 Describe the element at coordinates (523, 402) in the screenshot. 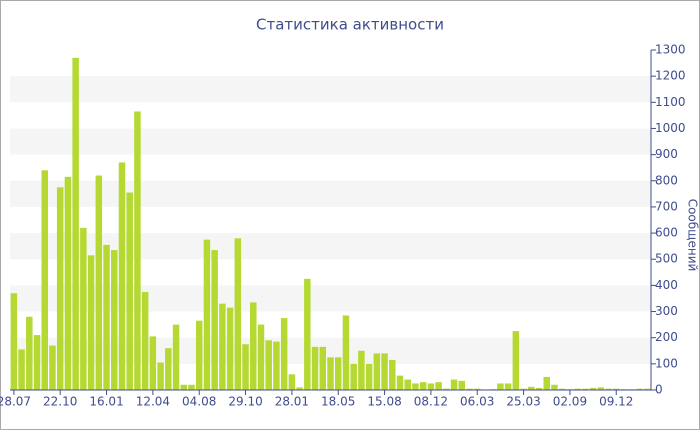

I see `x-tick-label: 25.03` at that location.